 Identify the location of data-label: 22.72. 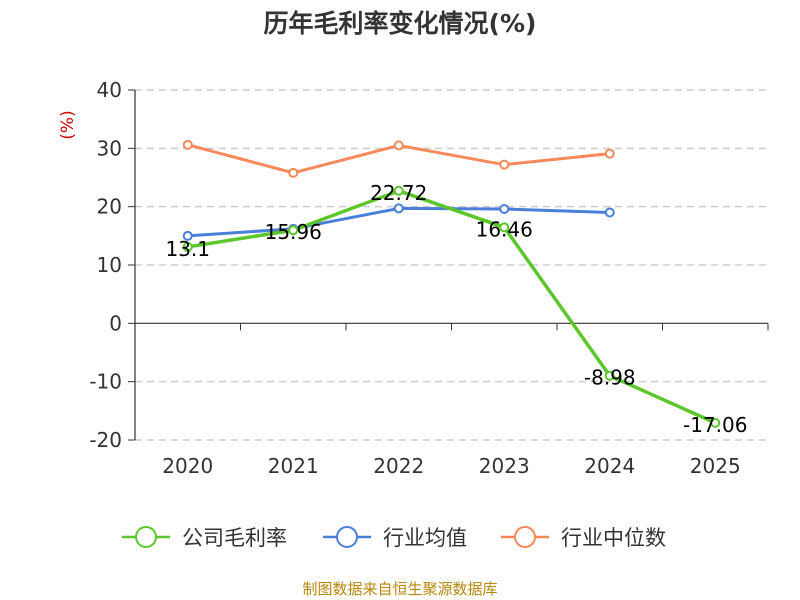
(398, 193).